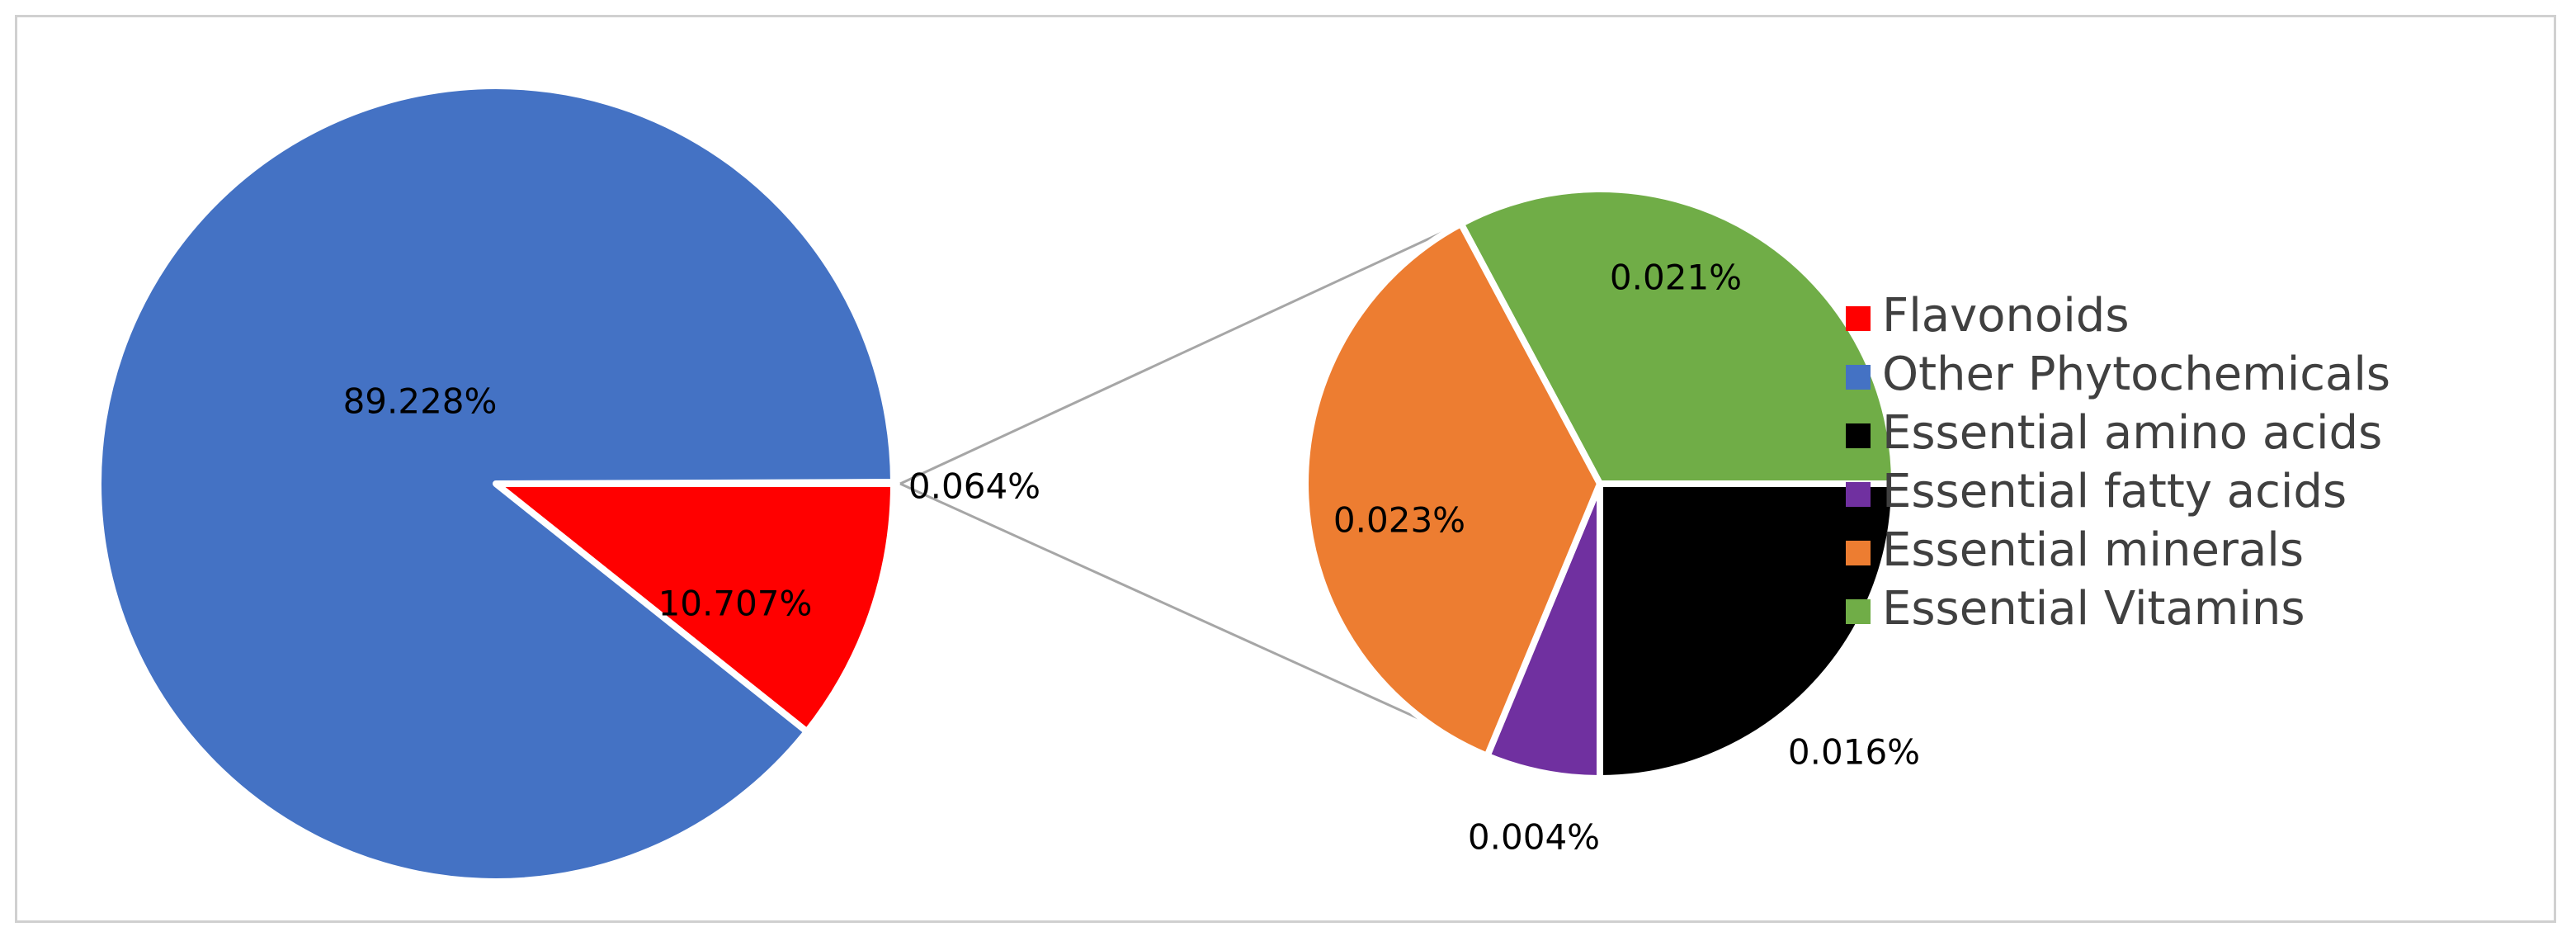 This screenshot has width=2576, height=946. I want to click on legend-swatch-essential-minerals, so click(1859, 553).